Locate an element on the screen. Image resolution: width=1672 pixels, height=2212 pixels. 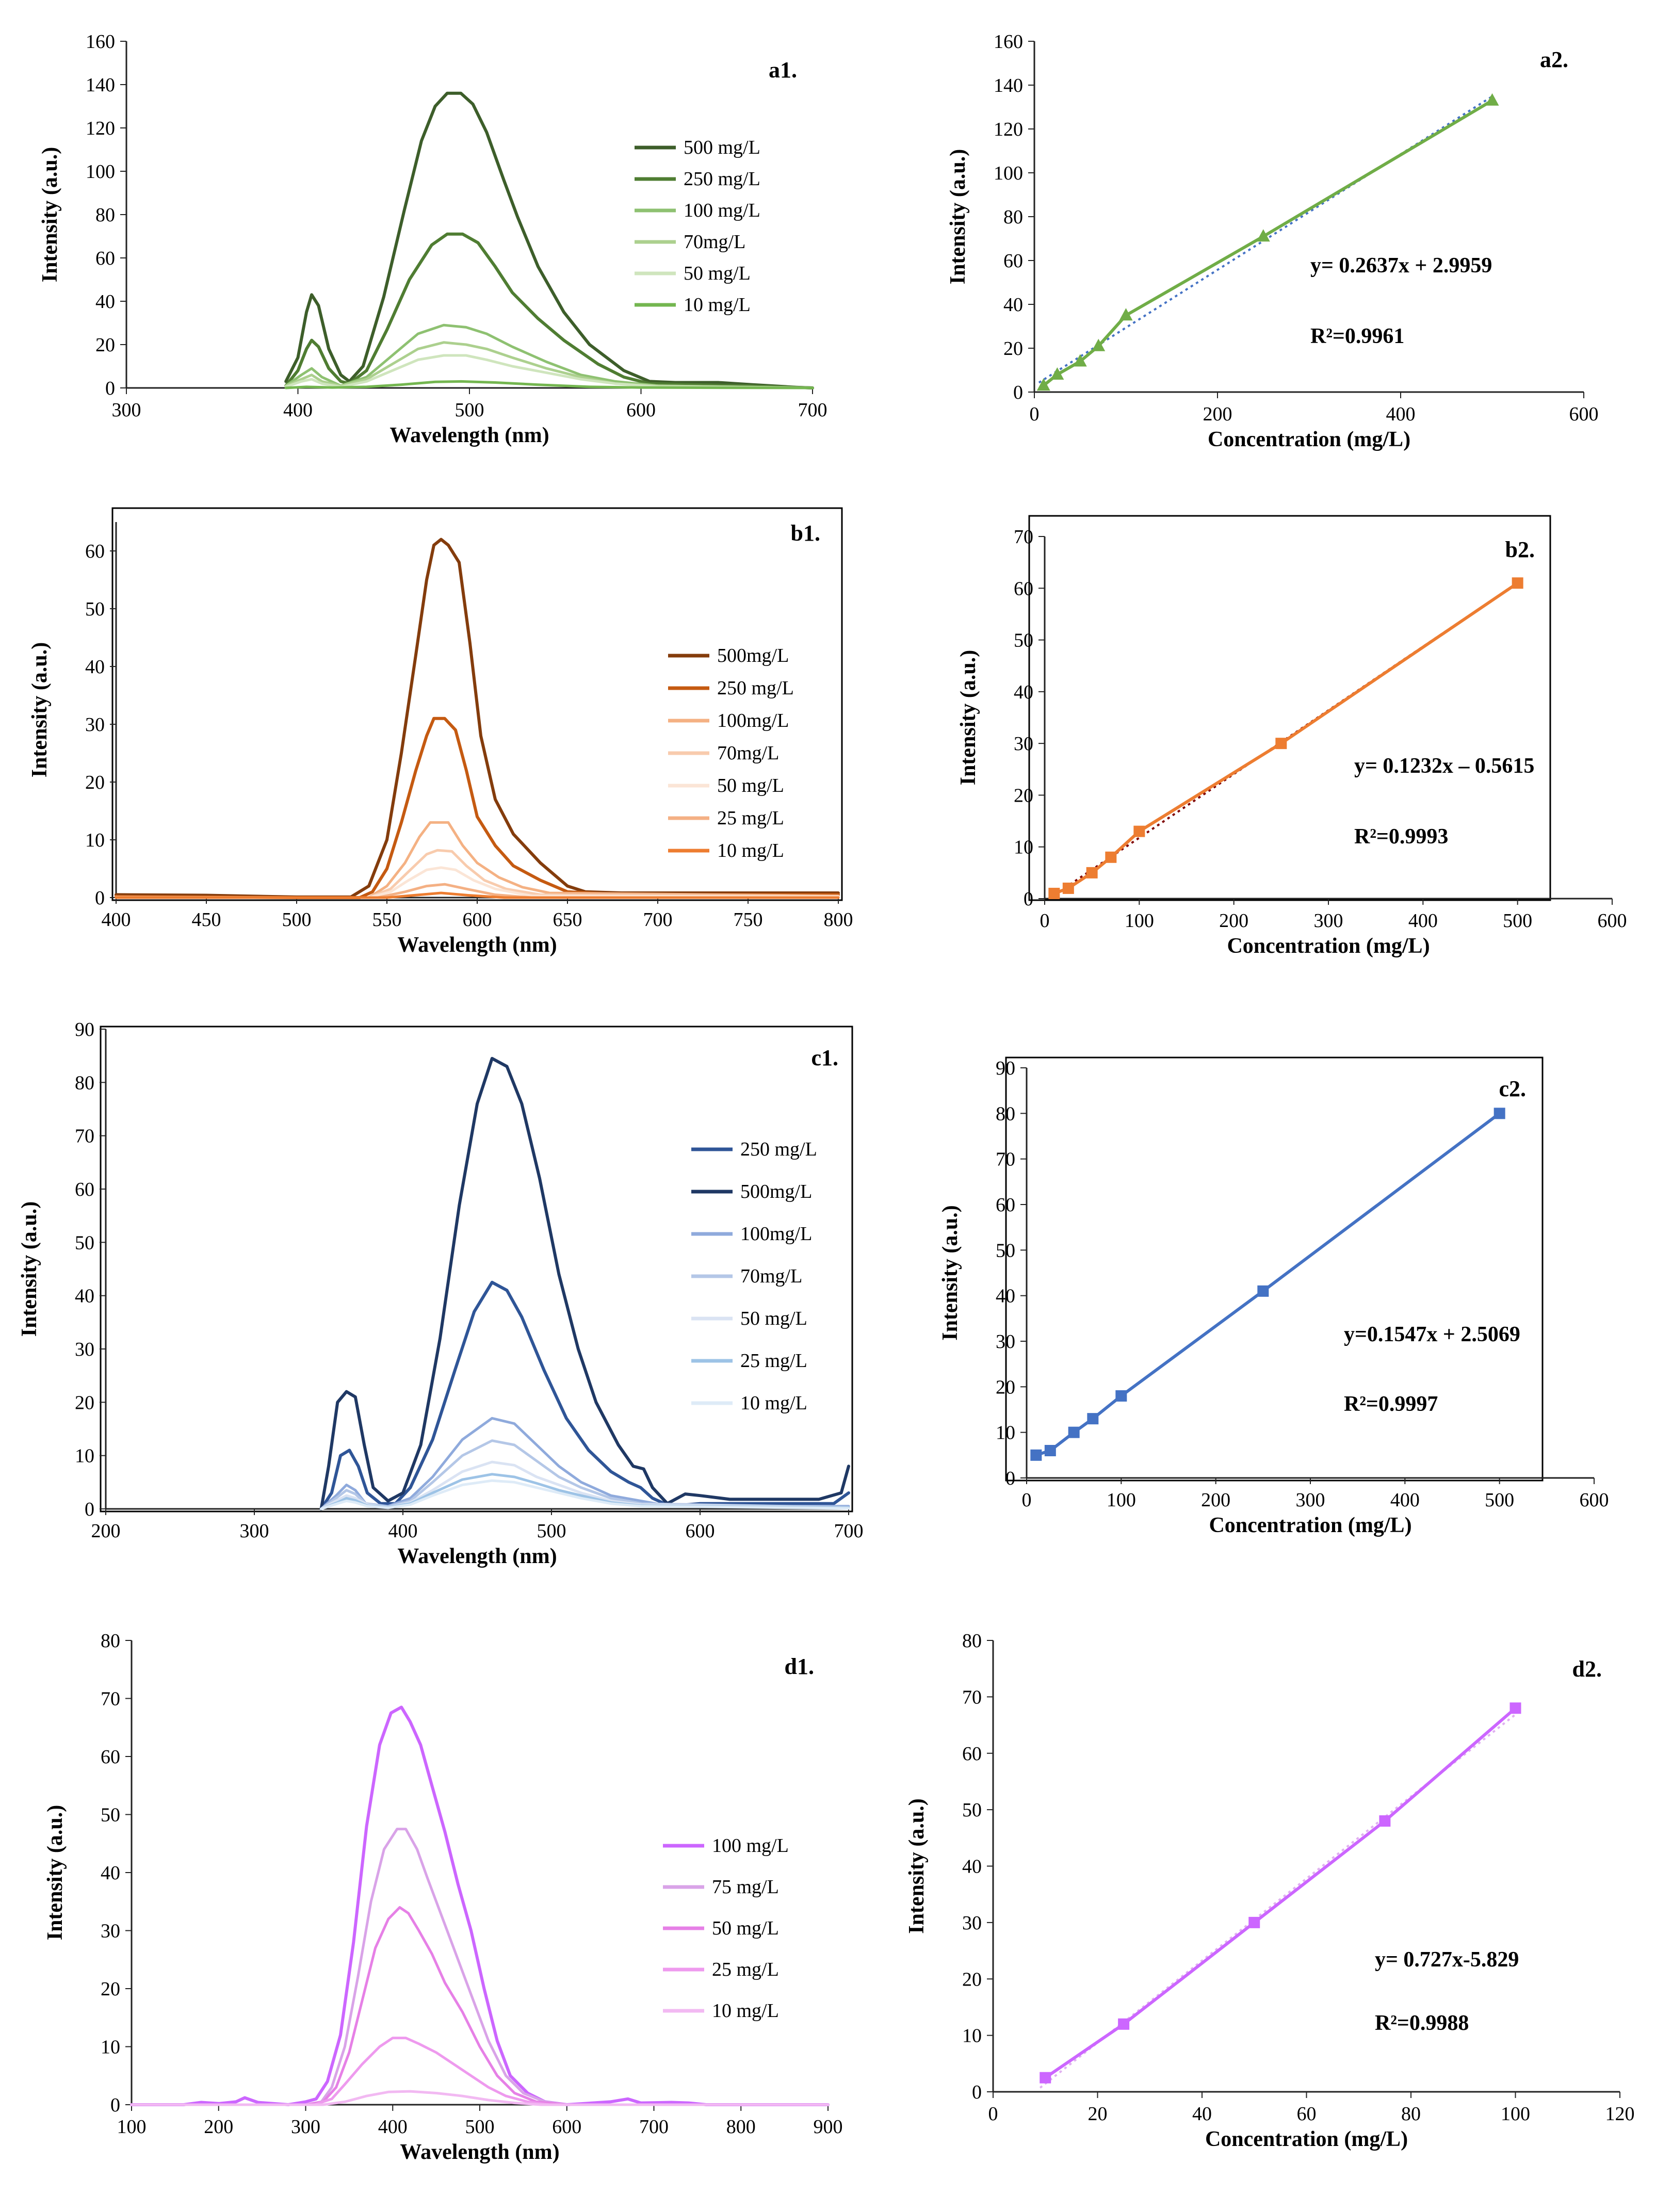
panel-label: c1. is located at coordinates (825, 1057).